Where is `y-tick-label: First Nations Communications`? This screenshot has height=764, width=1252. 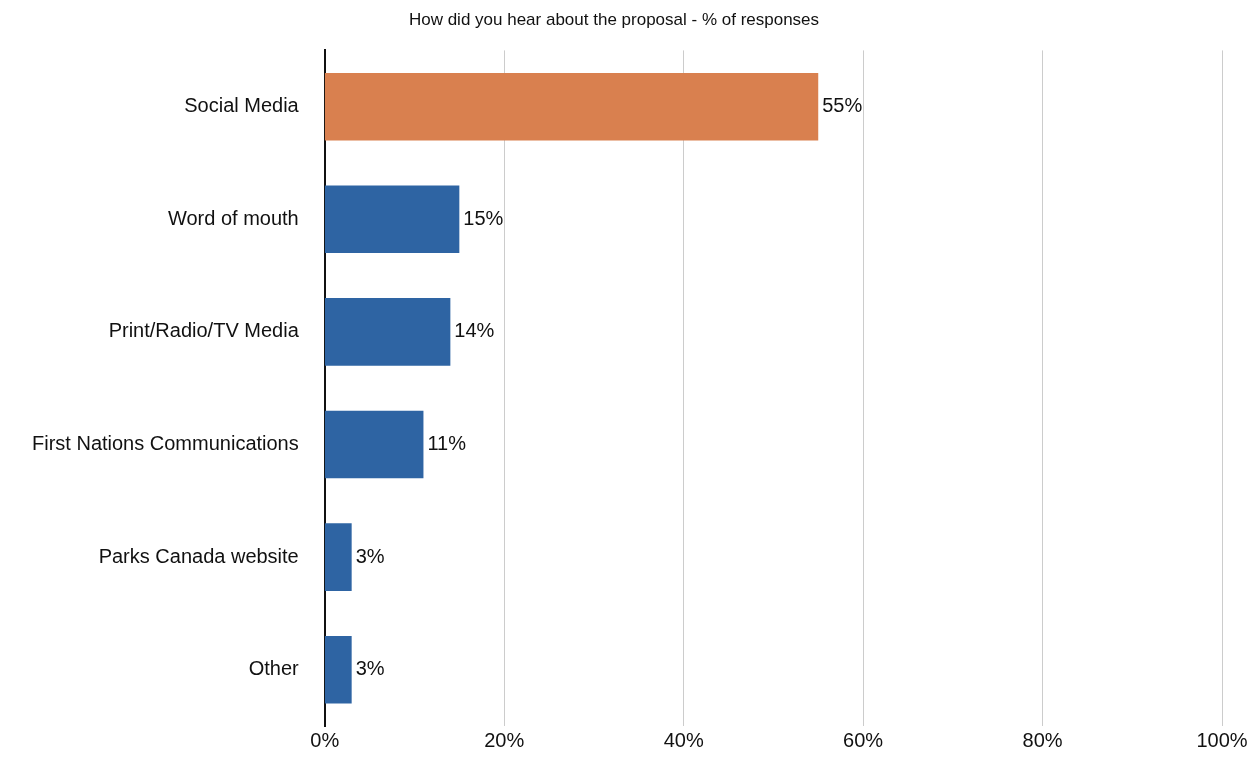 y-tick-label: First Nations Communications is located at coordinates (165, 443).